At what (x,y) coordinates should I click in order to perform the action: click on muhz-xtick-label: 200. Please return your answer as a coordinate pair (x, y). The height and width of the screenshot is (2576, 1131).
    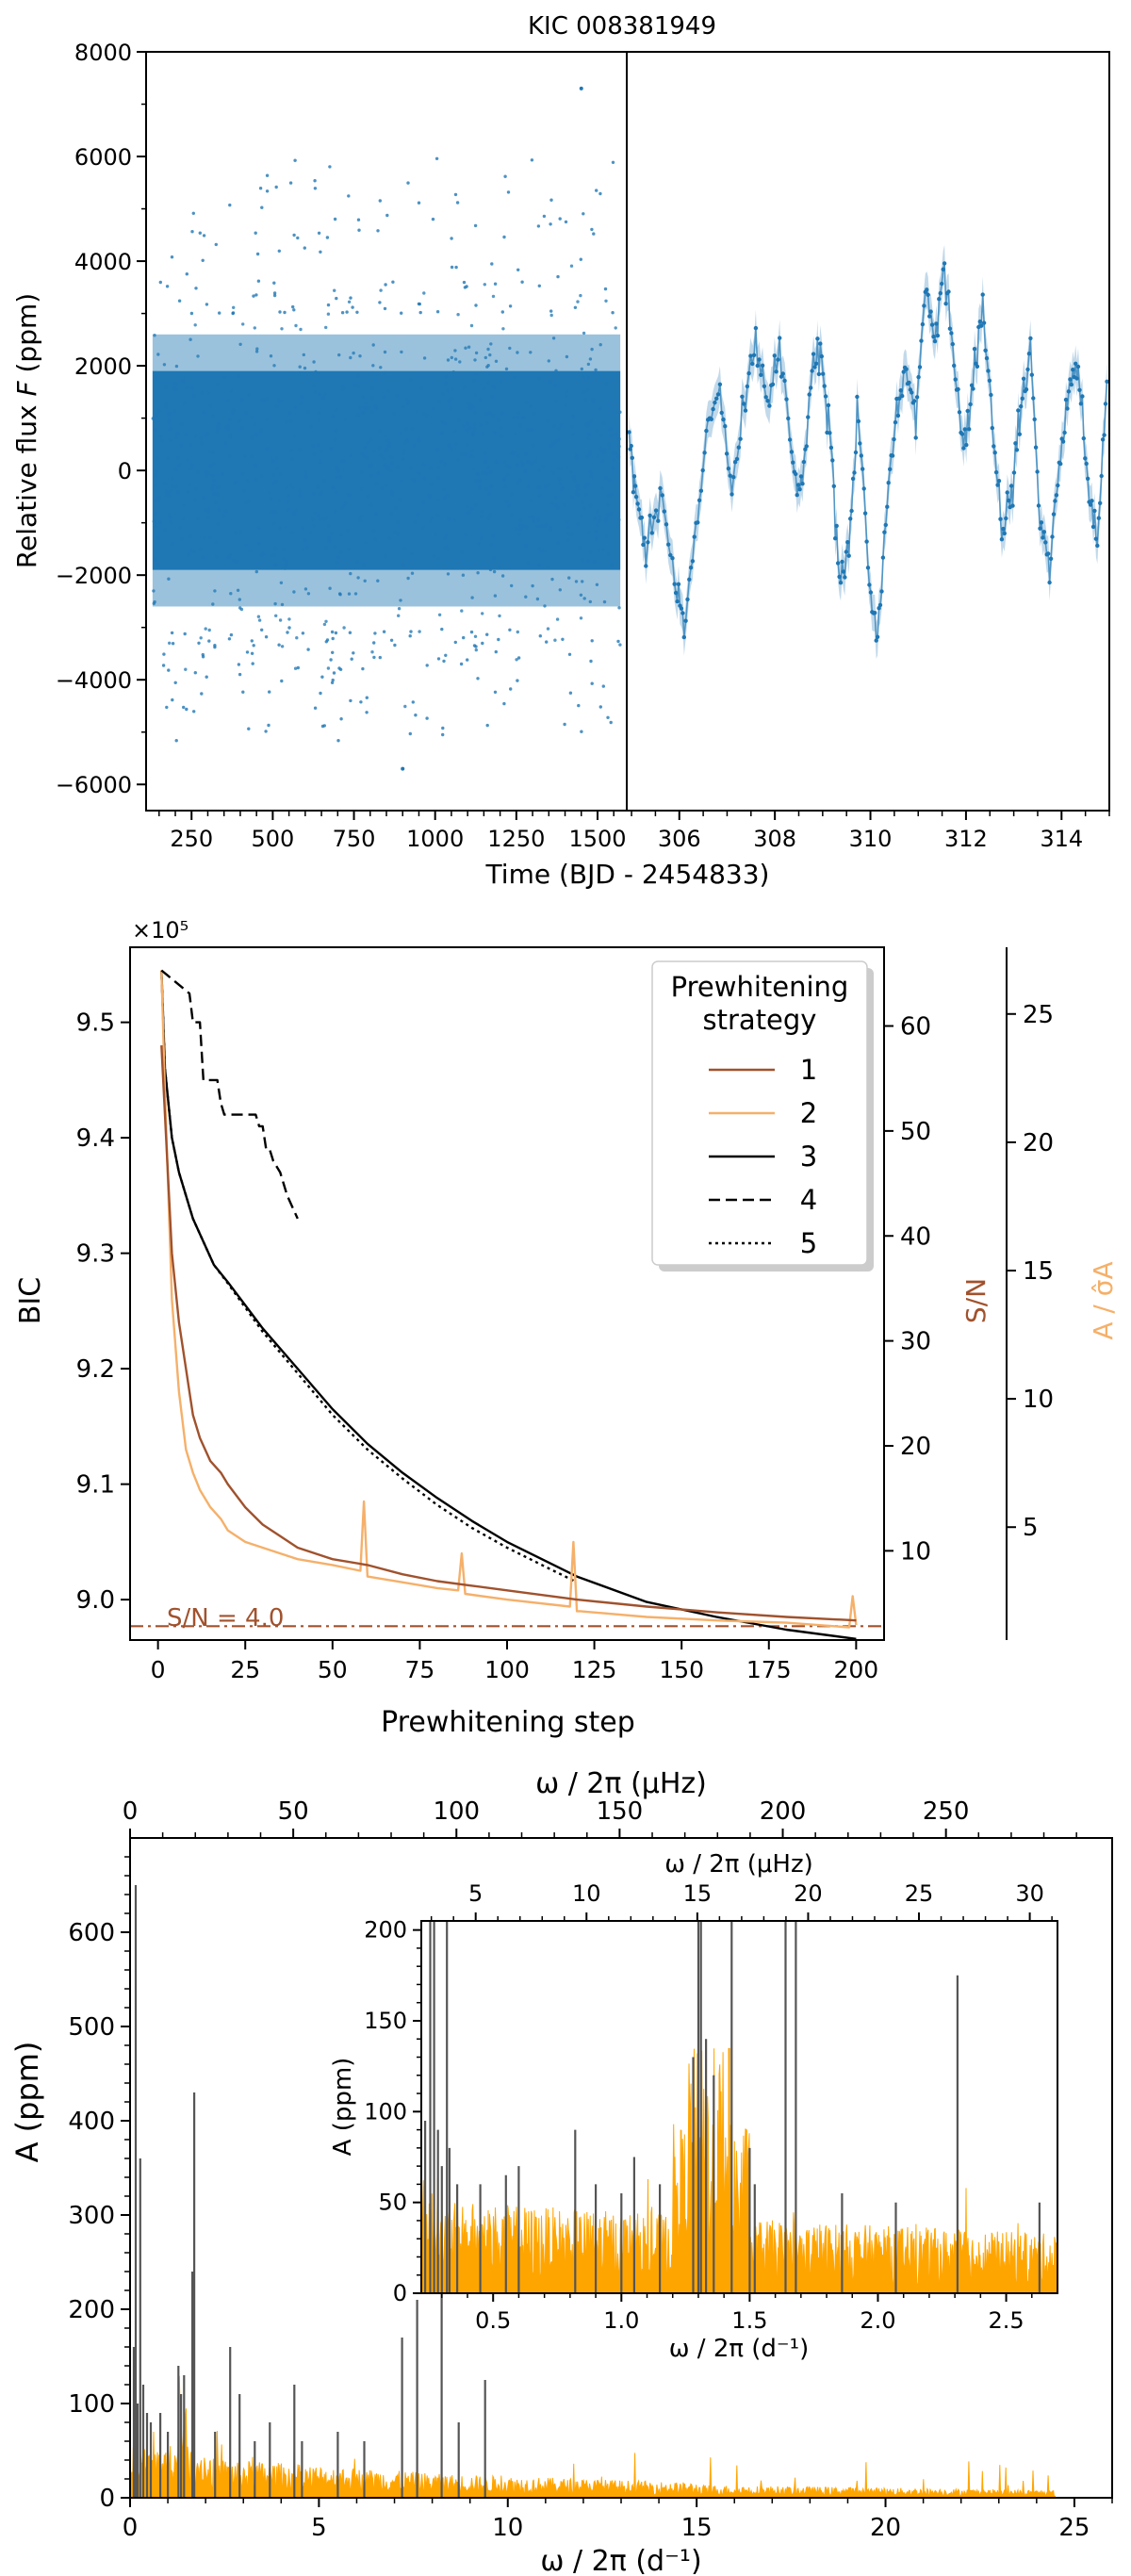
    Looking at the image, I should click on (784, 1811).